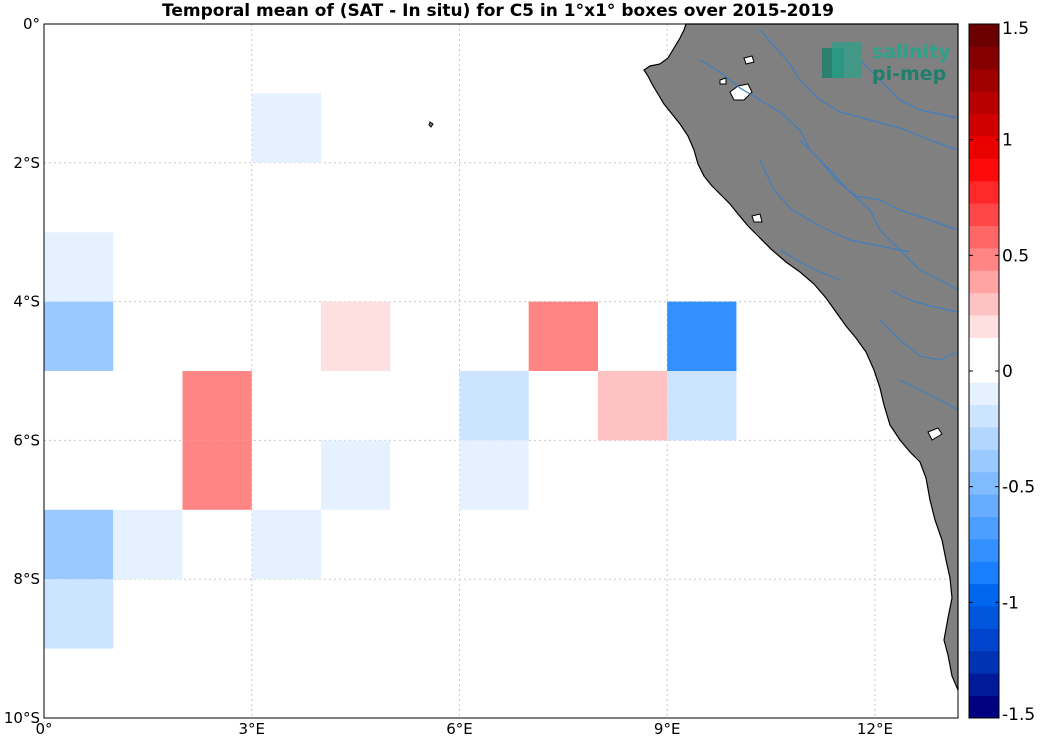 The image size is (1041, 740). I want to click on y-tick-label: 0°, so click(31, 24).